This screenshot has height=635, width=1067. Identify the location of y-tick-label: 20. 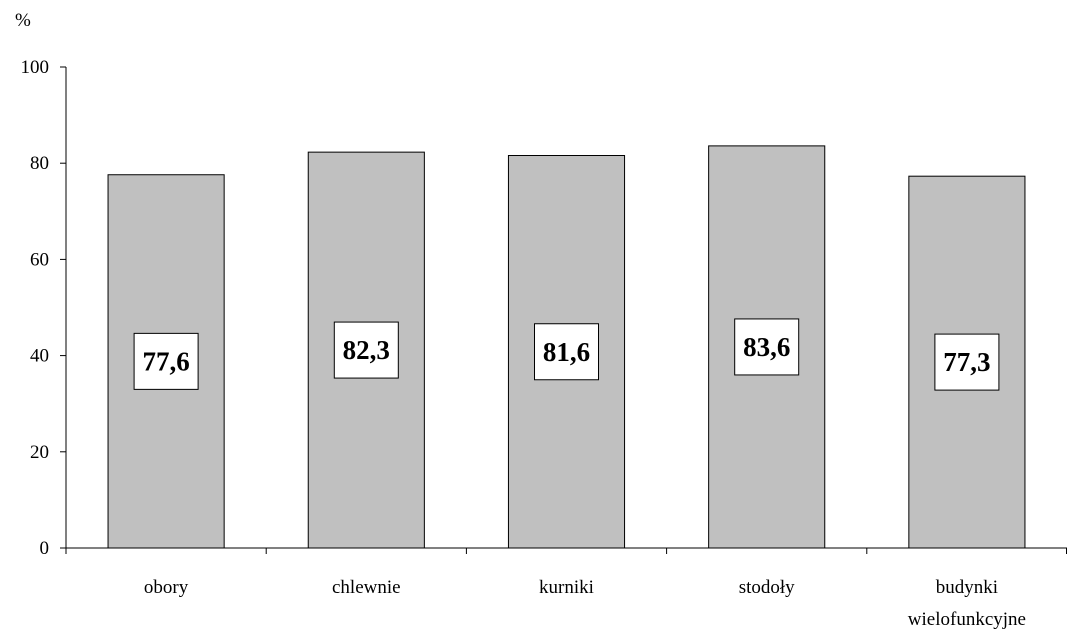
(39, 452).